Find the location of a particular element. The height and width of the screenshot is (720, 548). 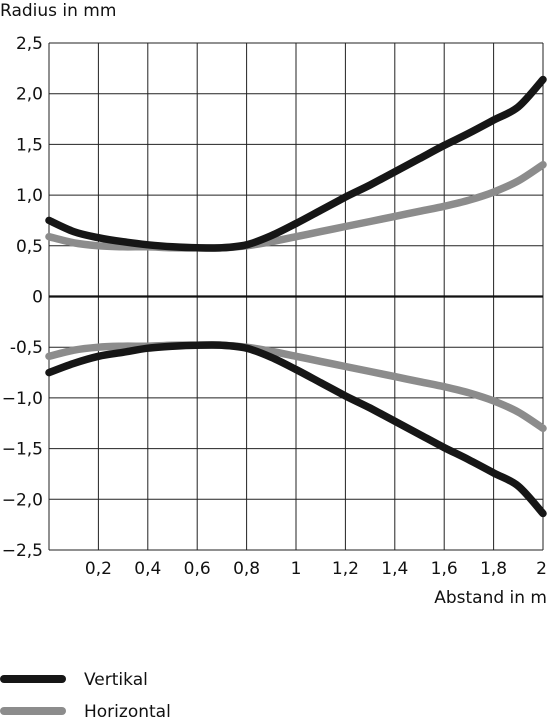

x-tick-label: 2 is located at coordinates (541, 569).